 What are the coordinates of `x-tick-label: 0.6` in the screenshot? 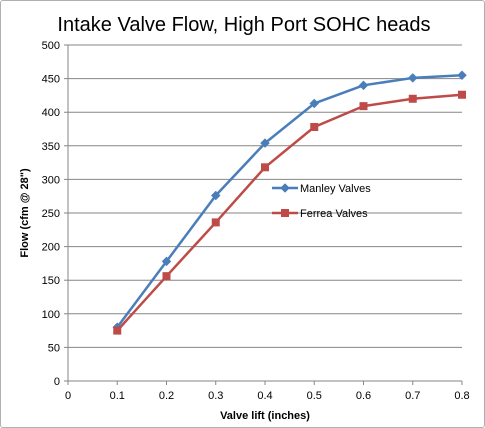 It's located at (363, 396).